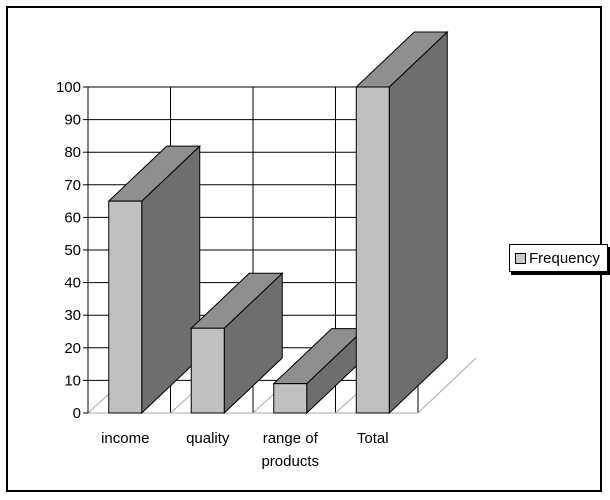 The image size is (610, 500). I want to click on x-tick-label-3: Total, so click(373, 438).